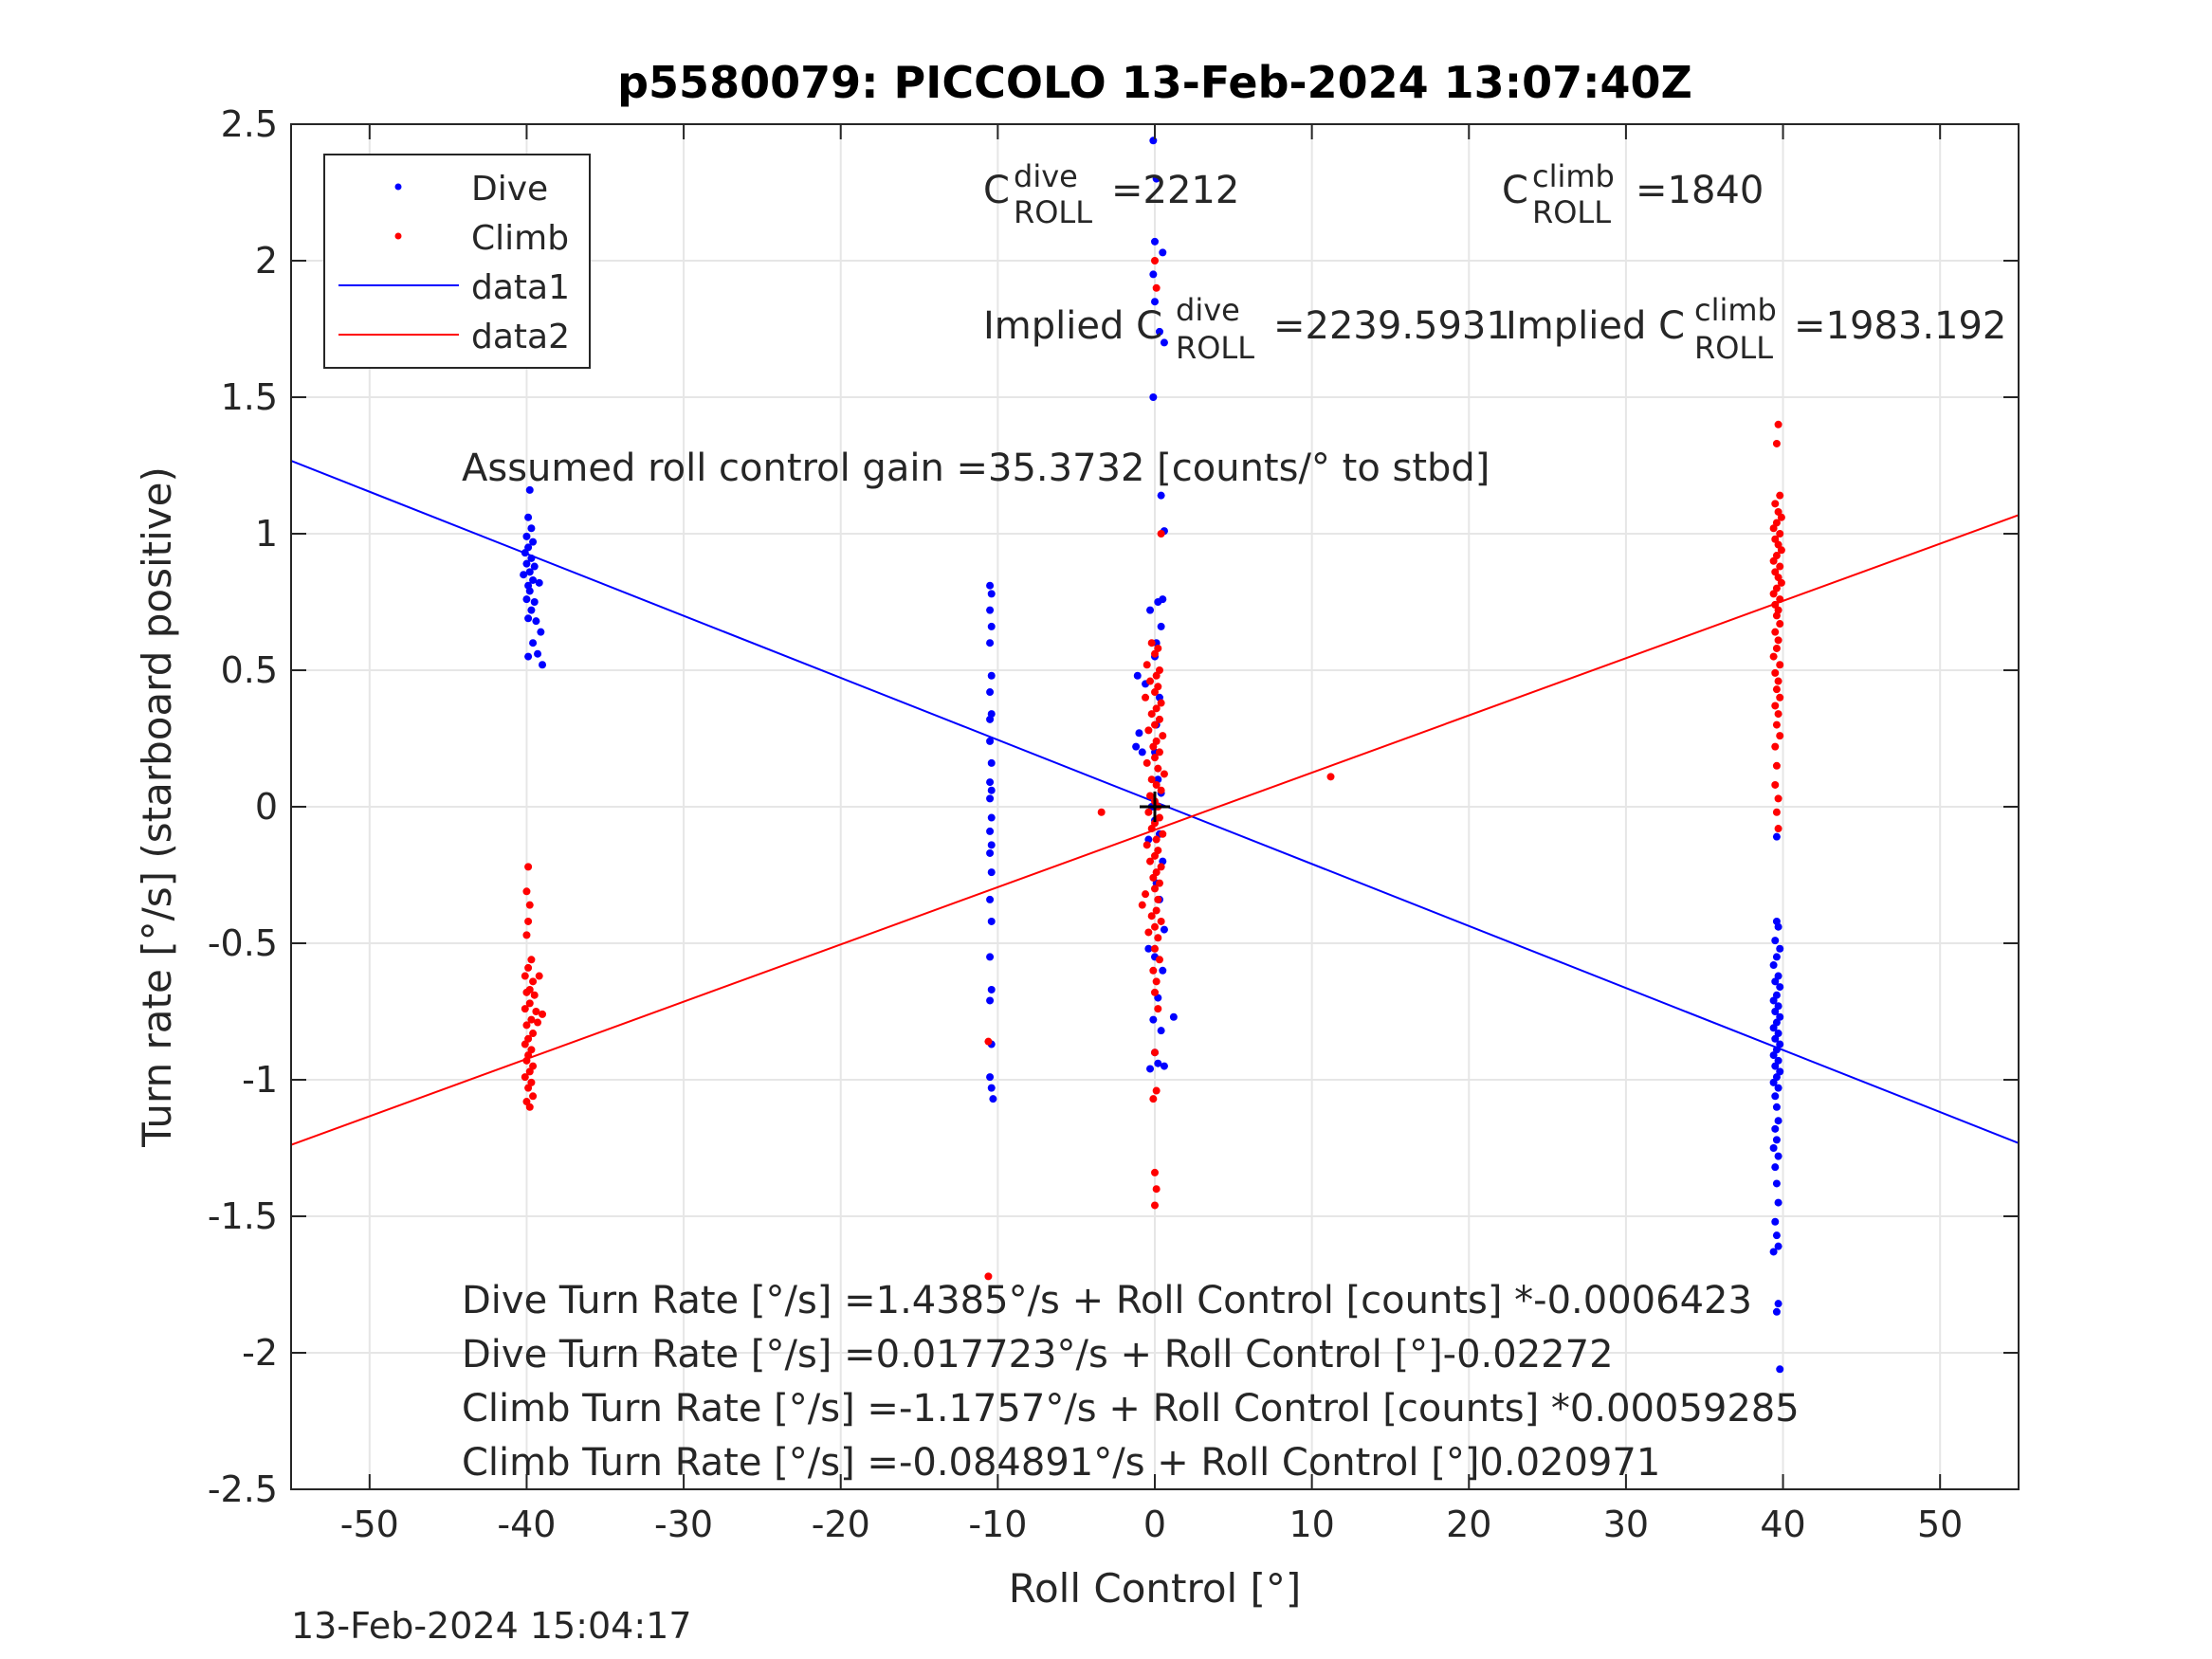  What do you see at coordinates (1072, 326) in the screenshot?
I see `implied-dive-prefix: Implied C` at bounding box center [1072, 326].